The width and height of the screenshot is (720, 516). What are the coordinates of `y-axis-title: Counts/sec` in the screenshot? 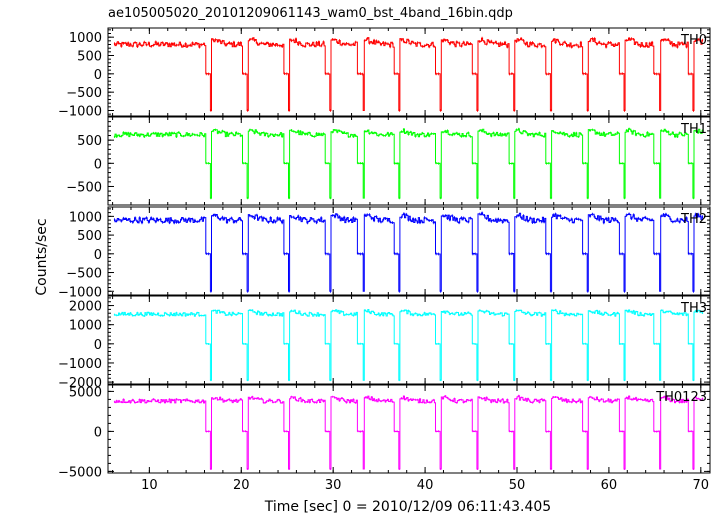 It's located at (42, 256).